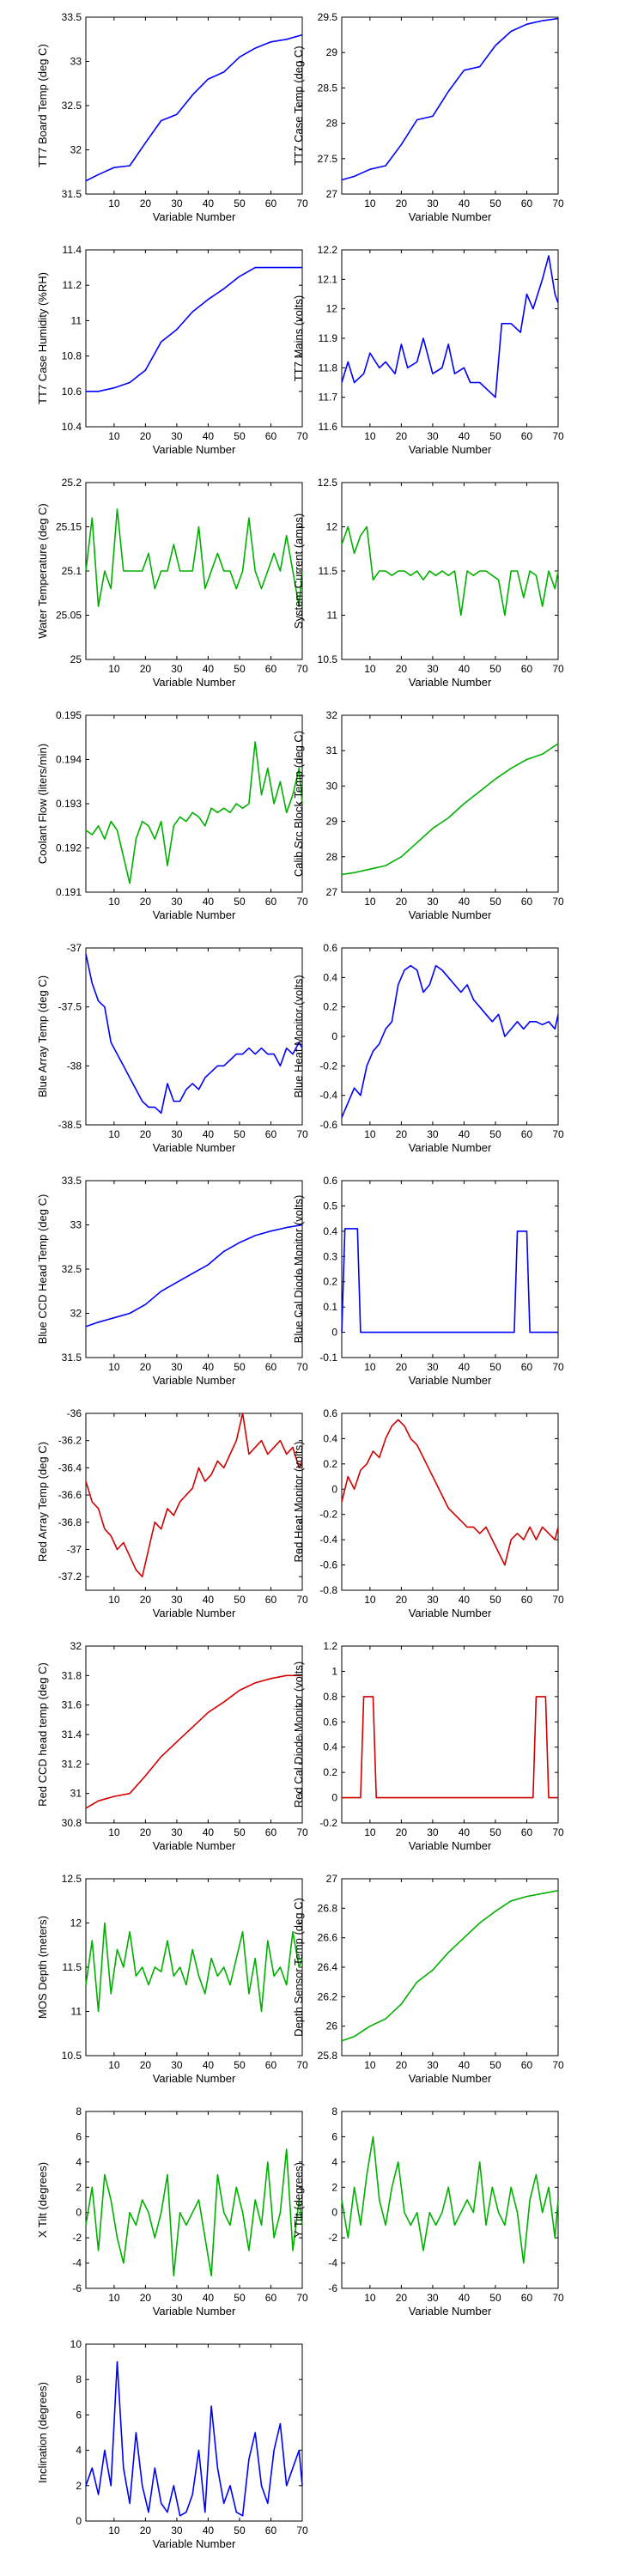  I want to click on y-axis-label: Calib Src Block Temp (deg C), so click(298, 804).